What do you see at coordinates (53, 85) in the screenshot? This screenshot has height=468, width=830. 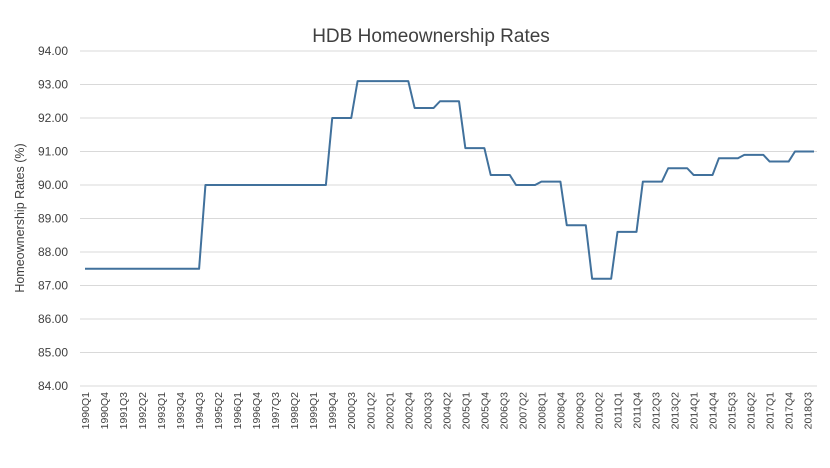 I see `y-tick-label: 93.00` at bounding box center [53, 85].